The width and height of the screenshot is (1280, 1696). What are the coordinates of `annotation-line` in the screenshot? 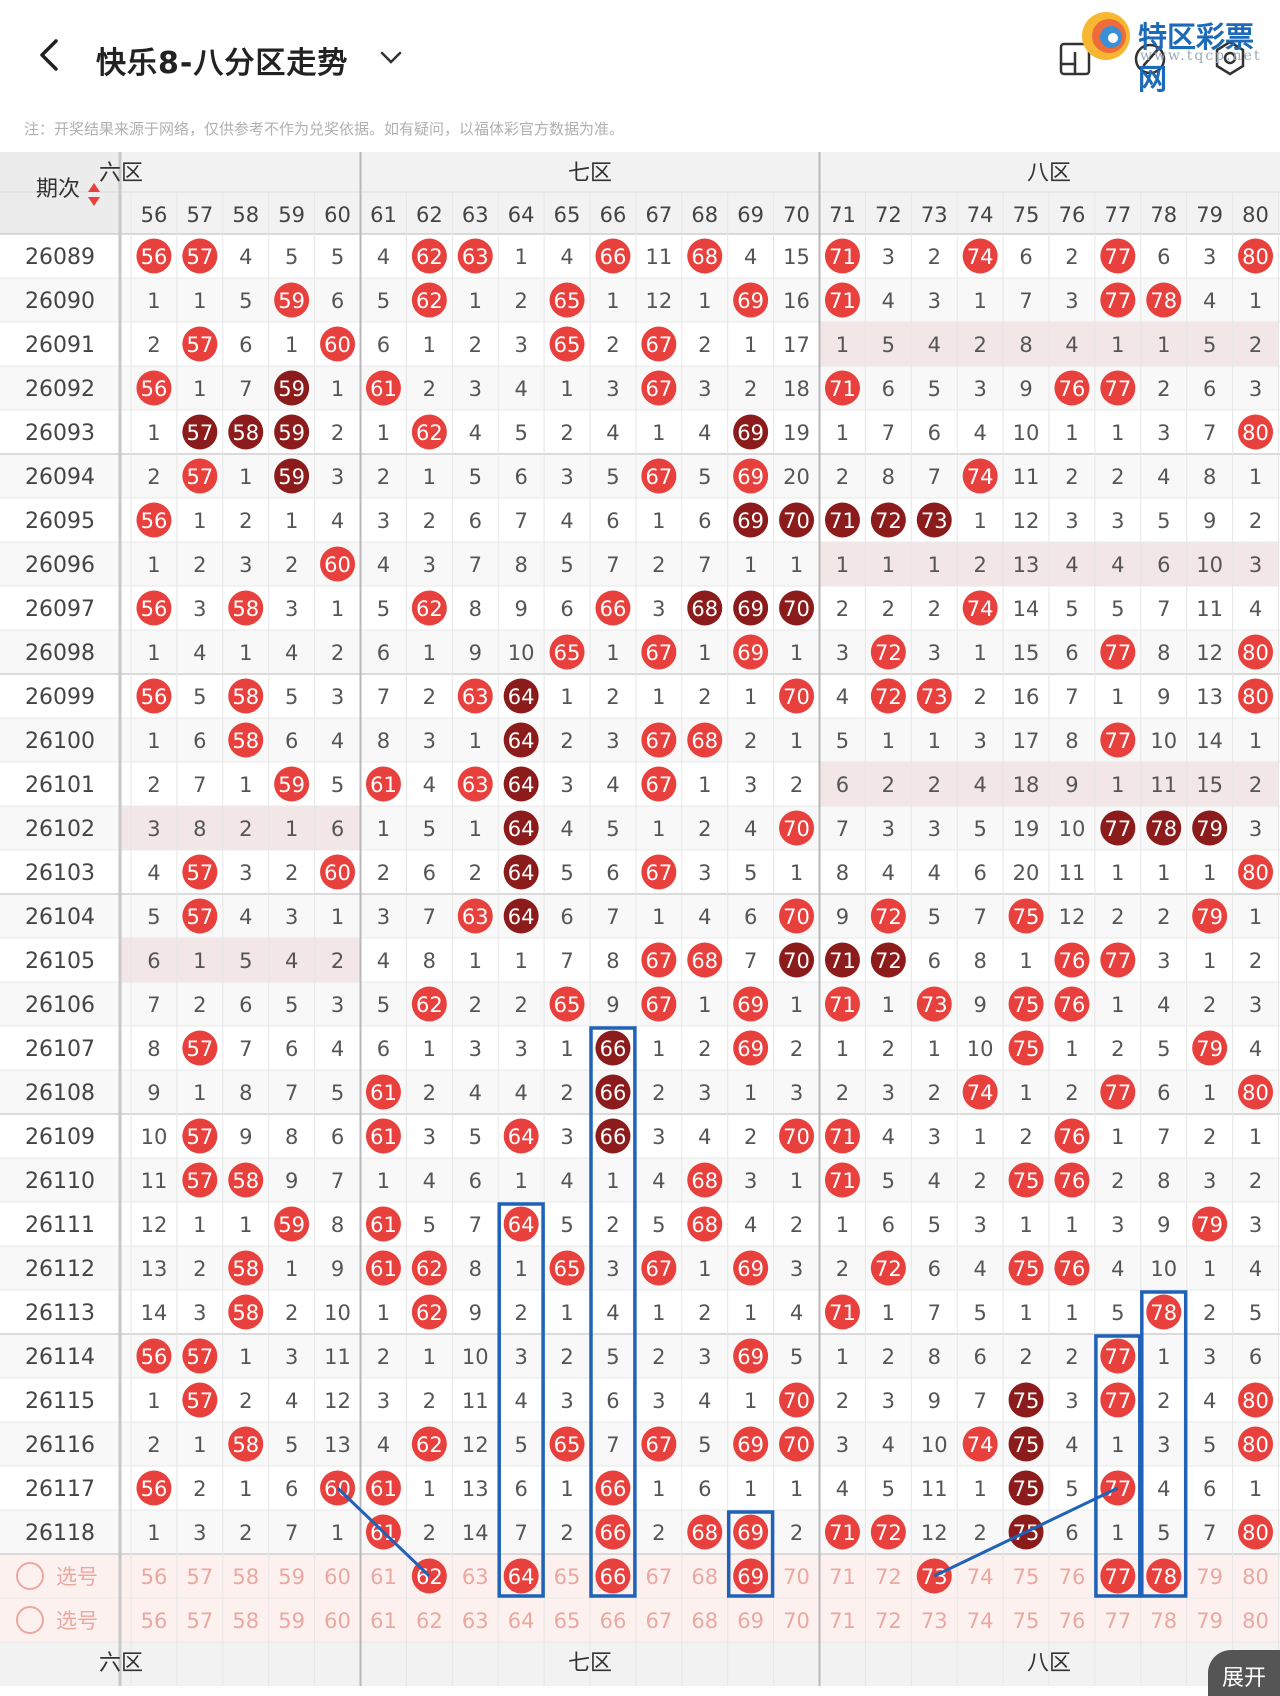 It's located at (1026, 1532).